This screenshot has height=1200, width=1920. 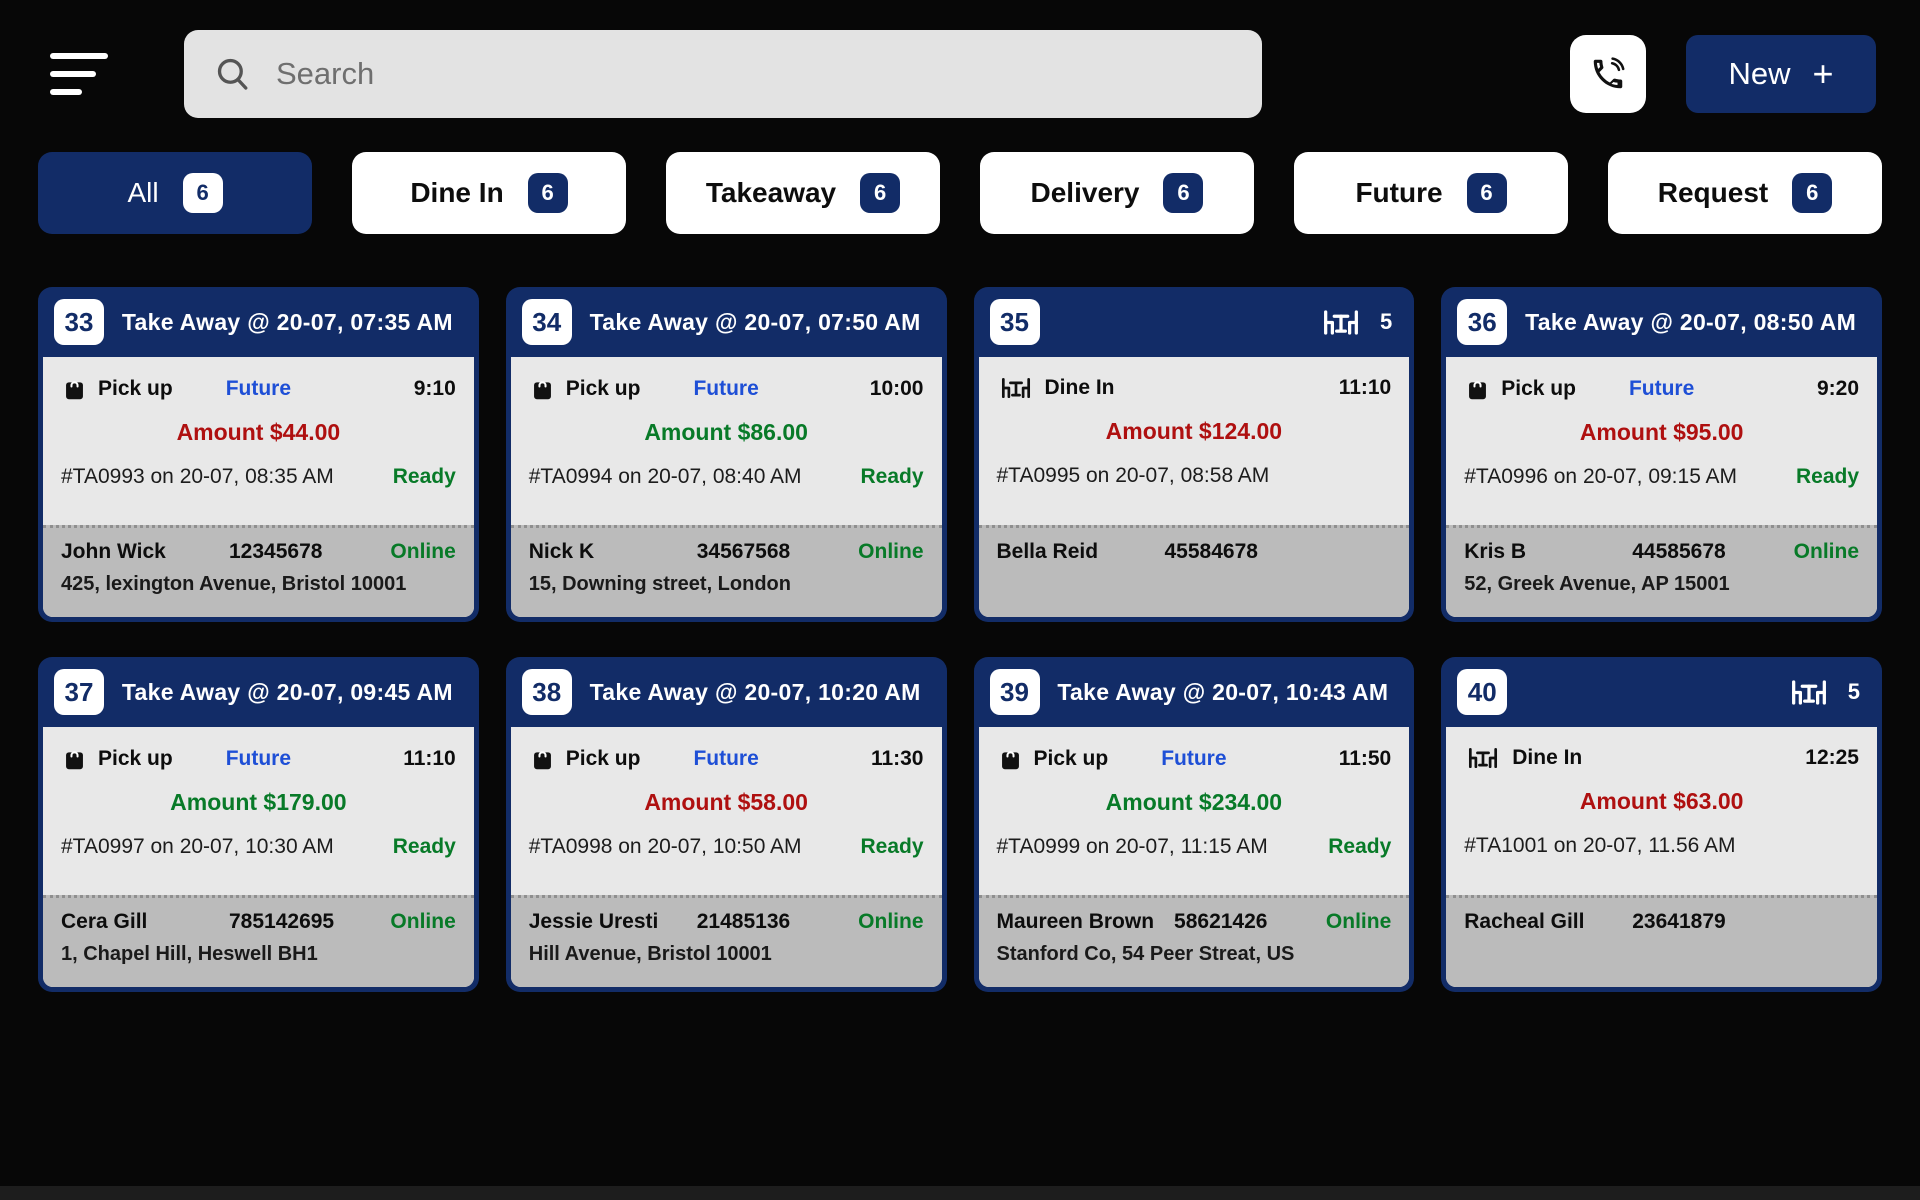 I want to click on due-time: 10:00, so click(x=896, y=388).